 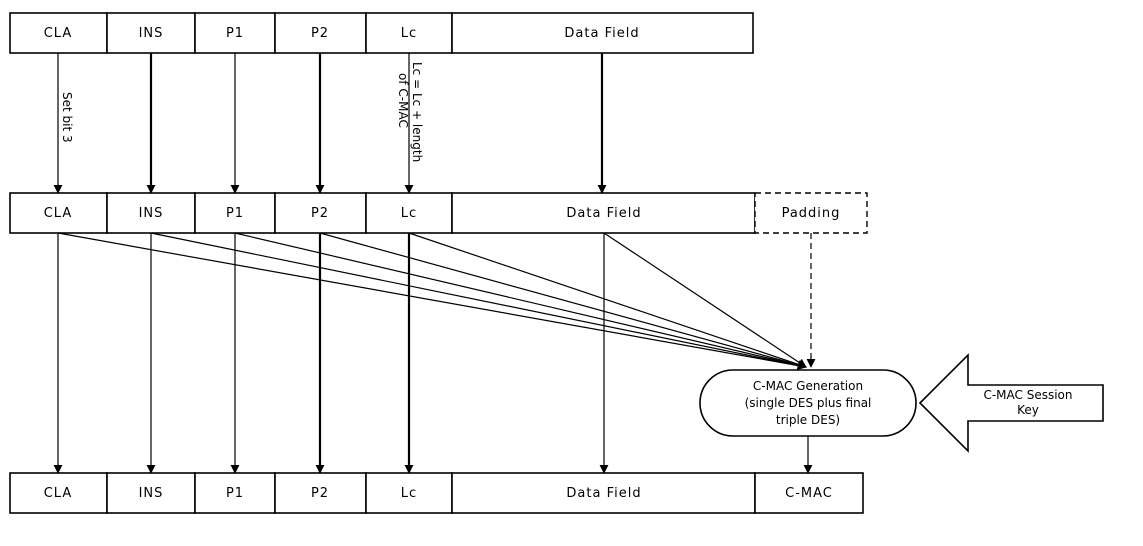 I want to click on padding-label: Padding, so click(x=811, y=213).